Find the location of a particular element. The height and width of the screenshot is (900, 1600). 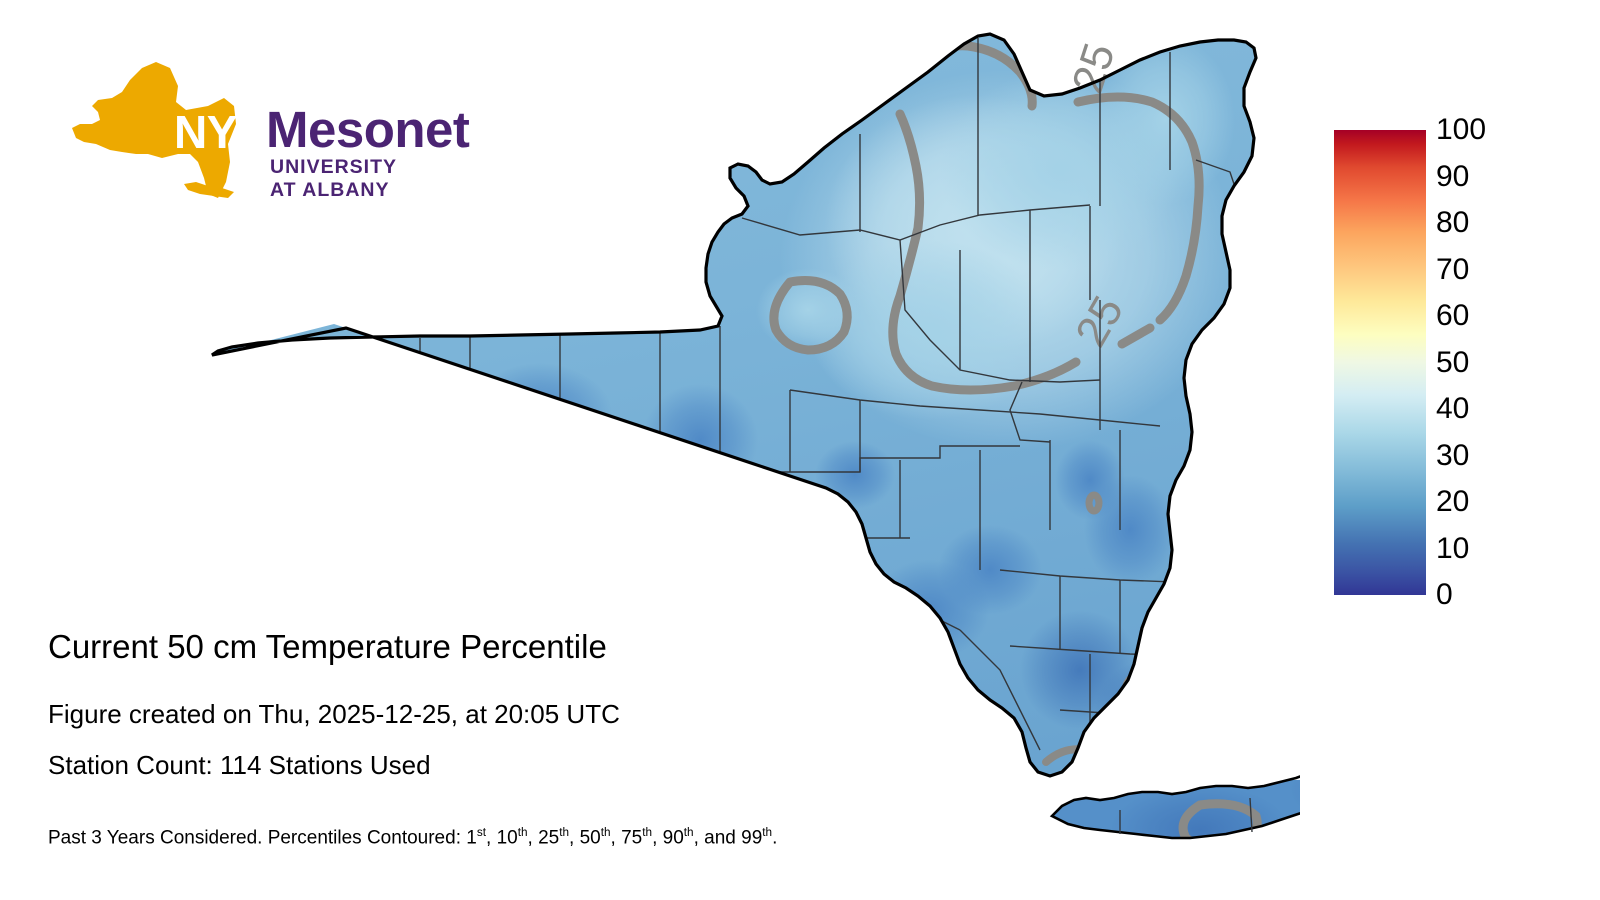

colorbar-tick-50: 50 is located at coordinates (1453, 362).